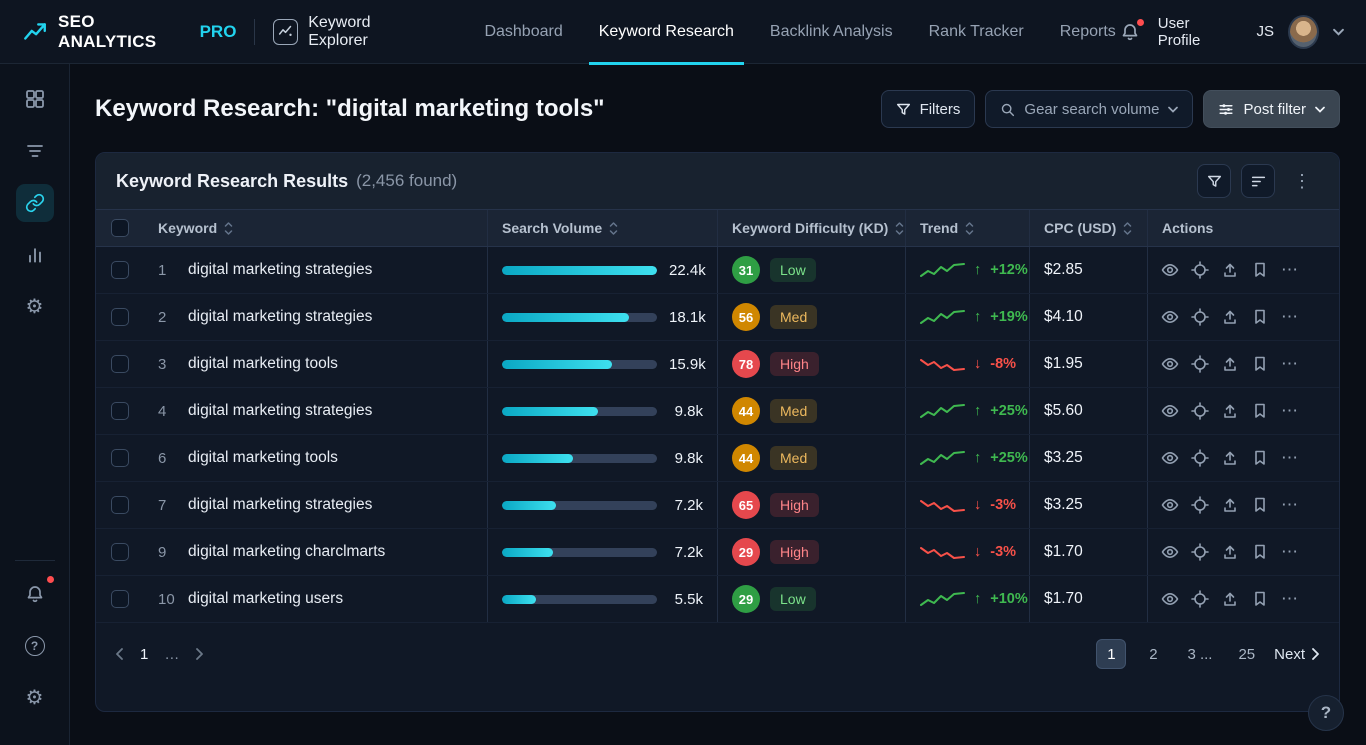  What do you see at coordinates (812, 228) in the screenshot?
I see `column-kd: Keyword Difficulty (KD)` at bounding box center [812, 228].